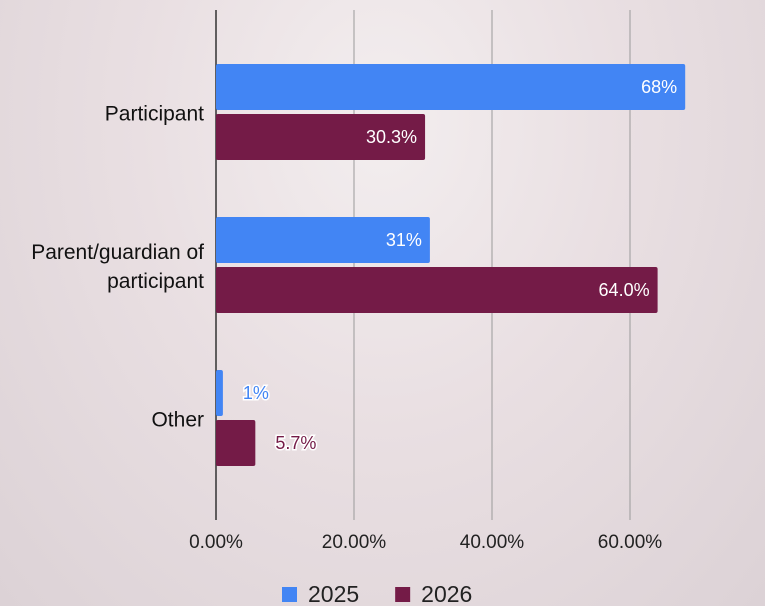  I want to click on x-tick-label: 40.00%, so click(492, 542).